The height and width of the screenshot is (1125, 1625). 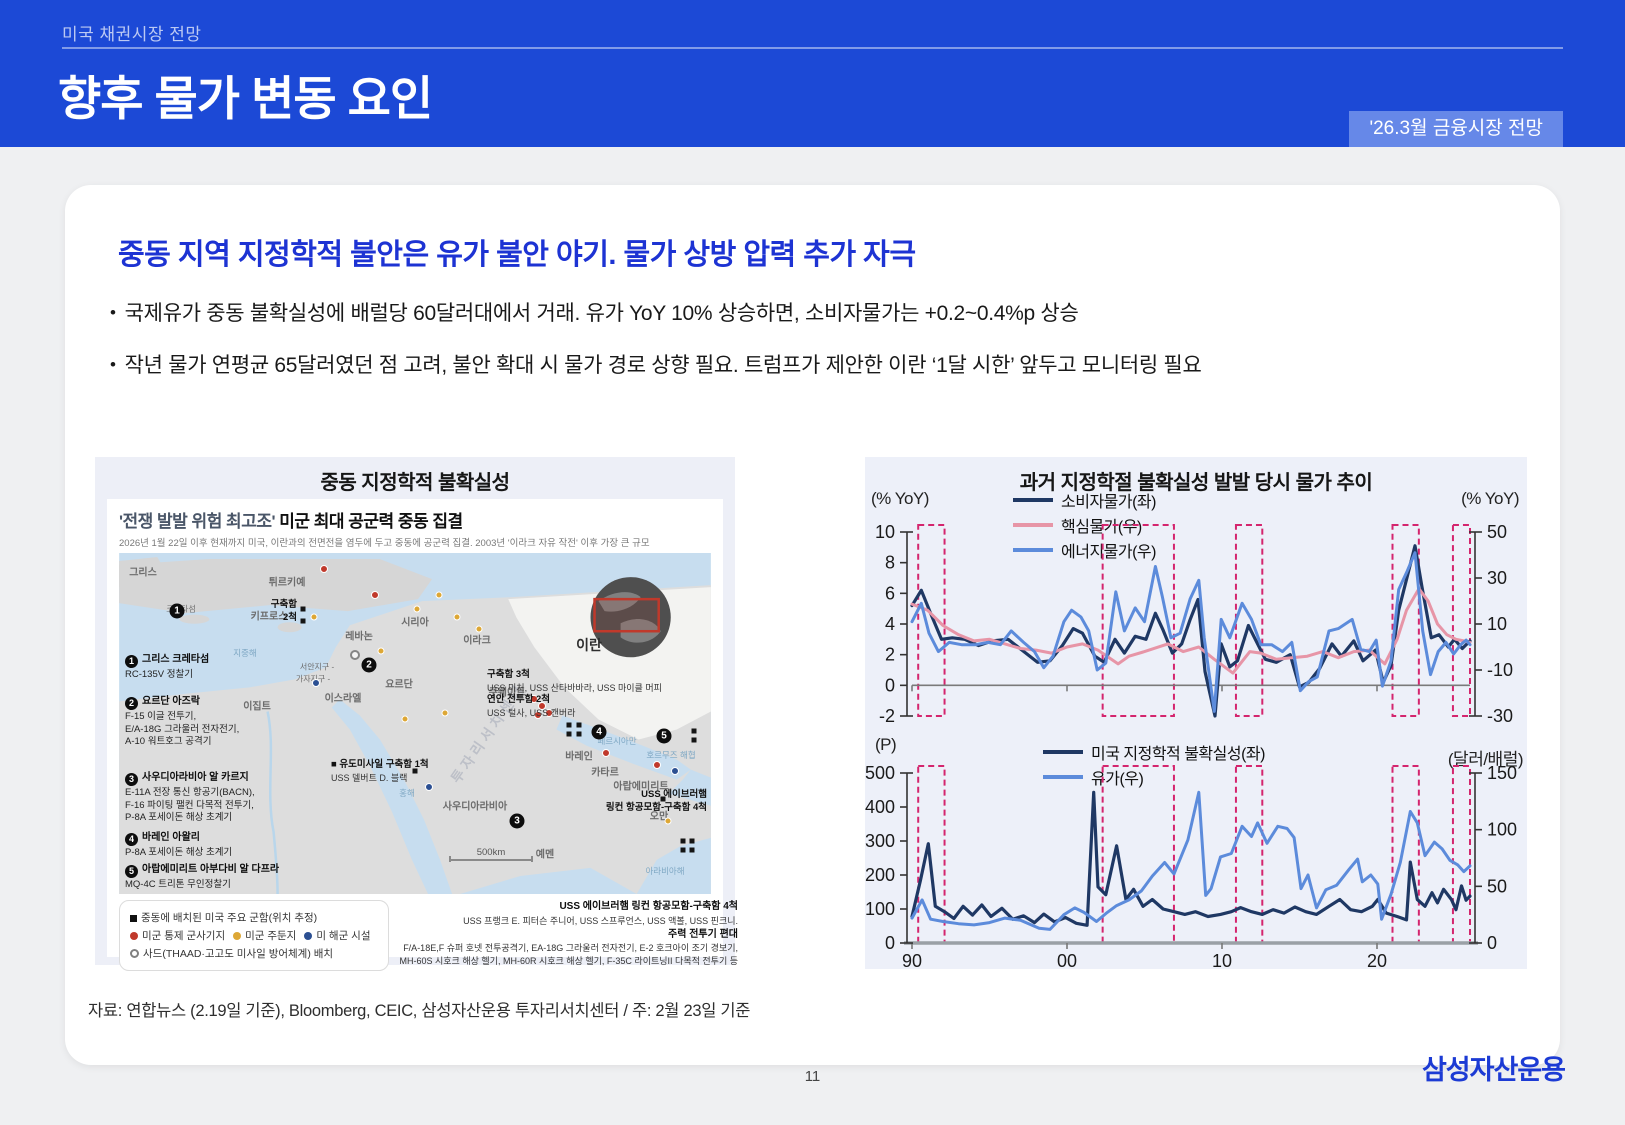 I want to click on lg-red-icon, so click(x=134, y=936).